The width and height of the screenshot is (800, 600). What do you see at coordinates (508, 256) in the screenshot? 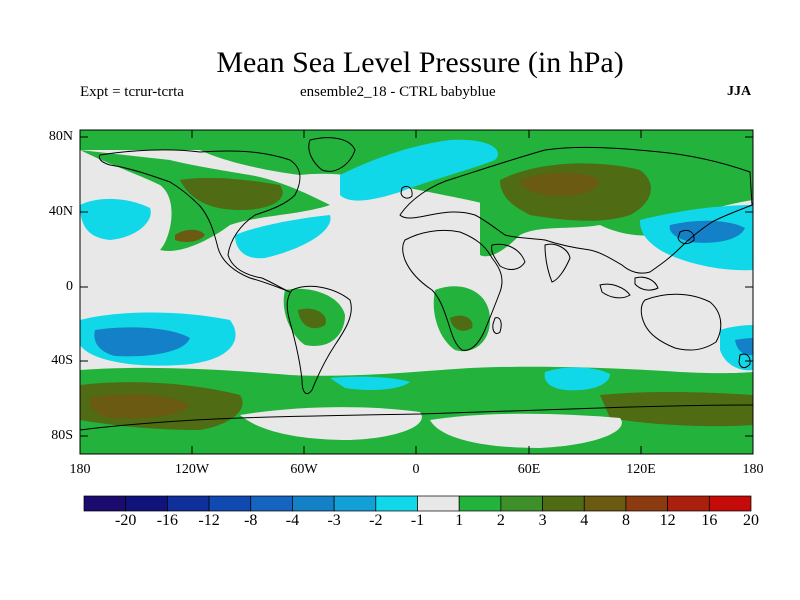
I see `arabia-outline` at bounding box center [508, 256].